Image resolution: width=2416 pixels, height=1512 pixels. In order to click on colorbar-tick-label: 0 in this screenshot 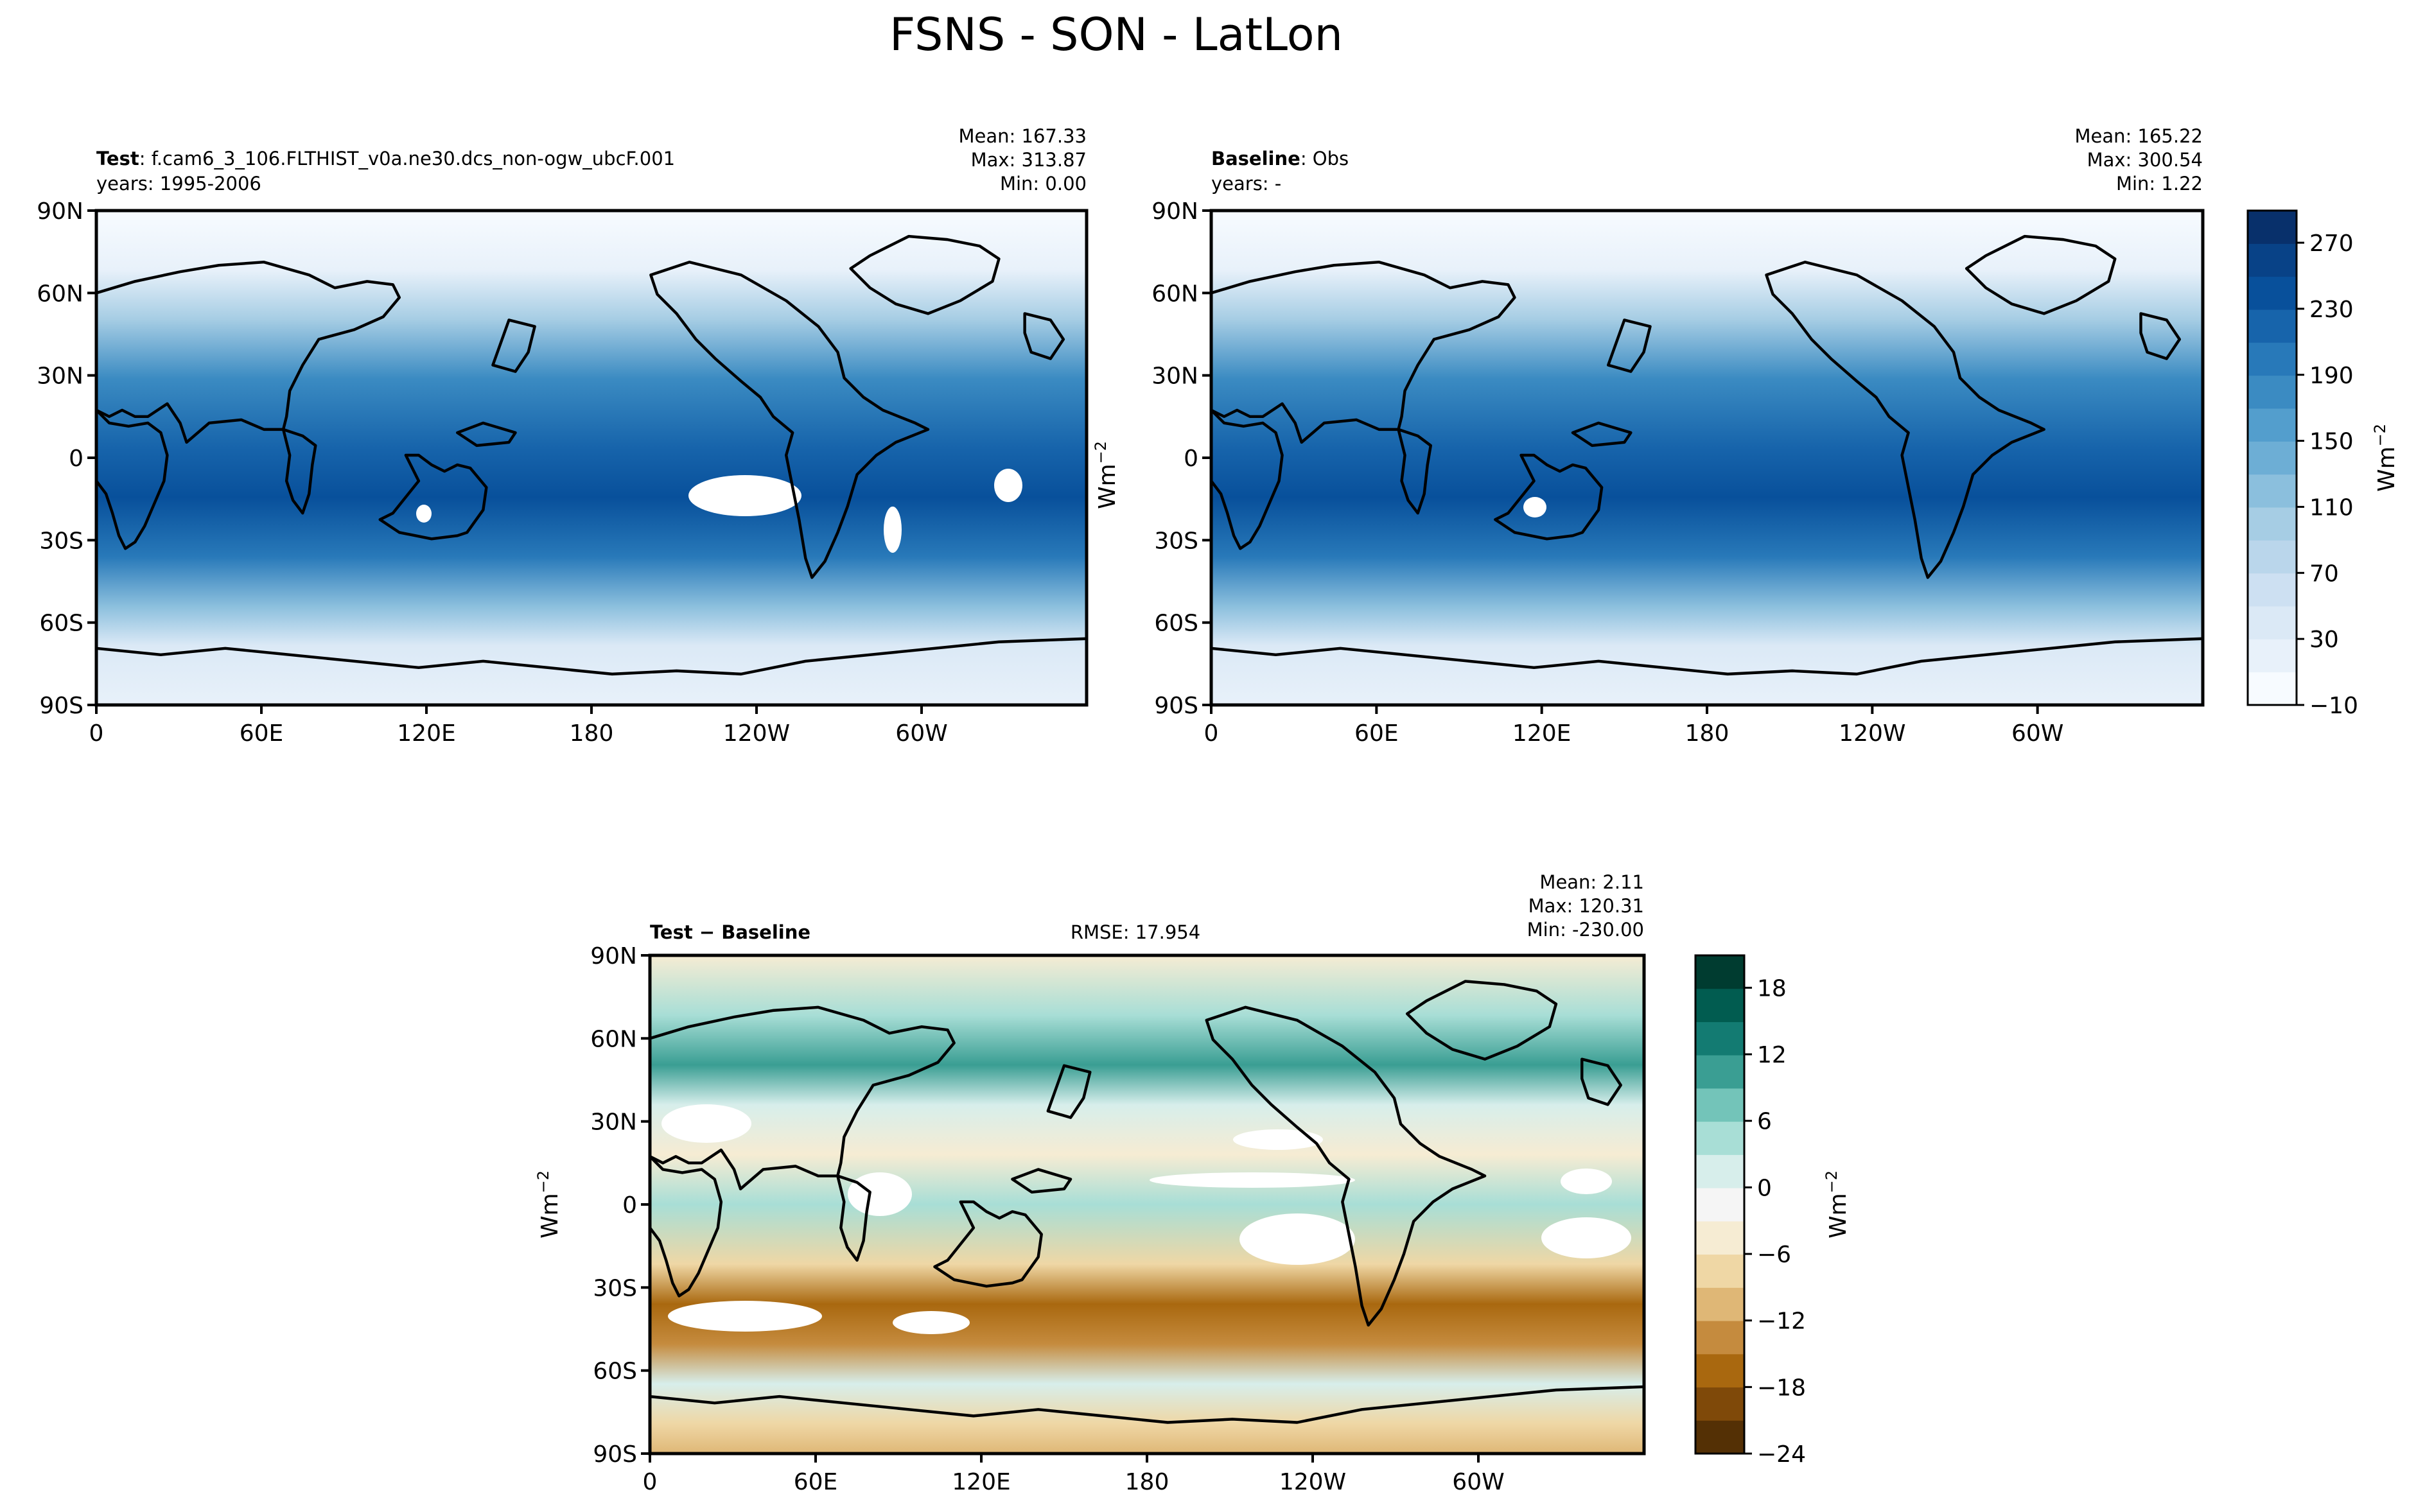, I will do `click(1764, 1188)`.